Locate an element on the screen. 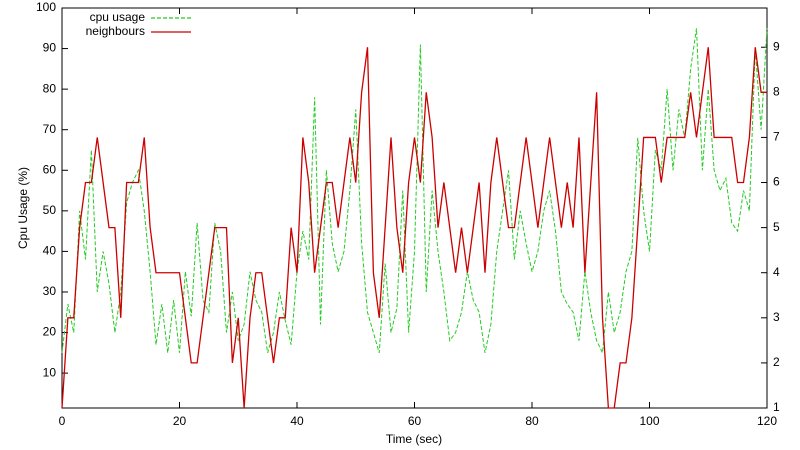 Image resolution: width=800 pixels, height=450 pixels. legend-label: cpu usage is located at coordinates (118, 17).